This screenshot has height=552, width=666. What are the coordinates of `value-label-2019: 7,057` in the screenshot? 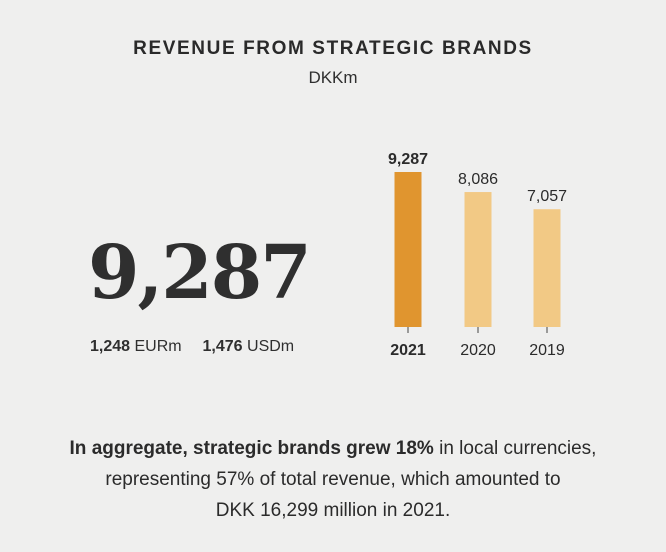 It's located at (547, 196).